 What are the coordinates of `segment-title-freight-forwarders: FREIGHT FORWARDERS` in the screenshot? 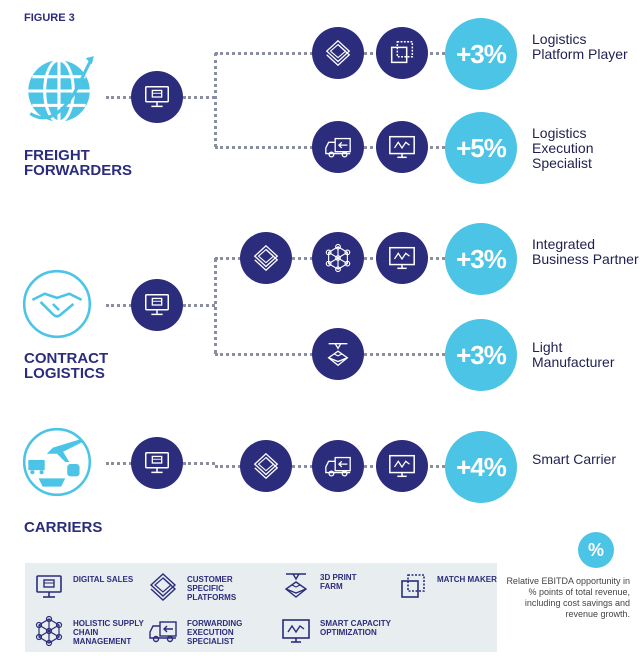 It's located at (78, 163).